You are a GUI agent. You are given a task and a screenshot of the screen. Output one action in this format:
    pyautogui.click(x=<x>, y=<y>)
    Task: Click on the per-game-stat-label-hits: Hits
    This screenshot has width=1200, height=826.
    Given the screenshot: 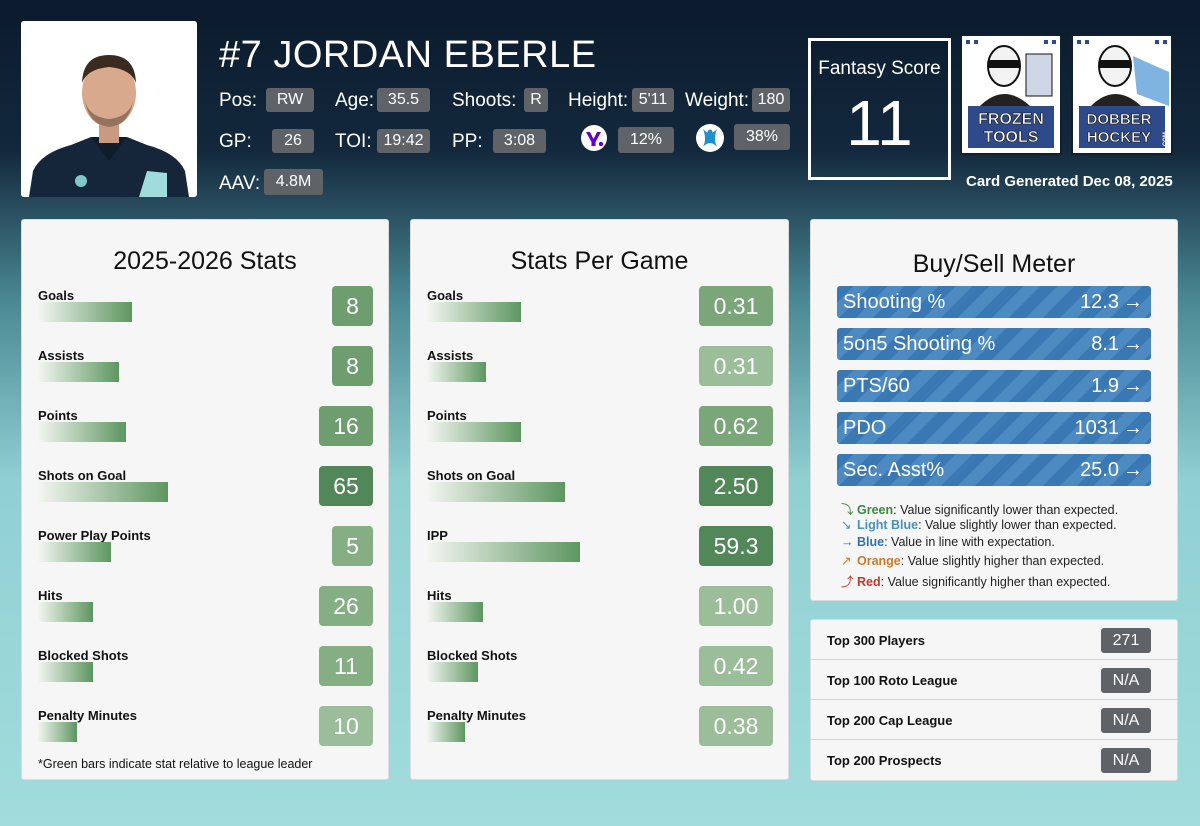 What is the action you would take?
    pyautogui.click(x=439, y=595)
    